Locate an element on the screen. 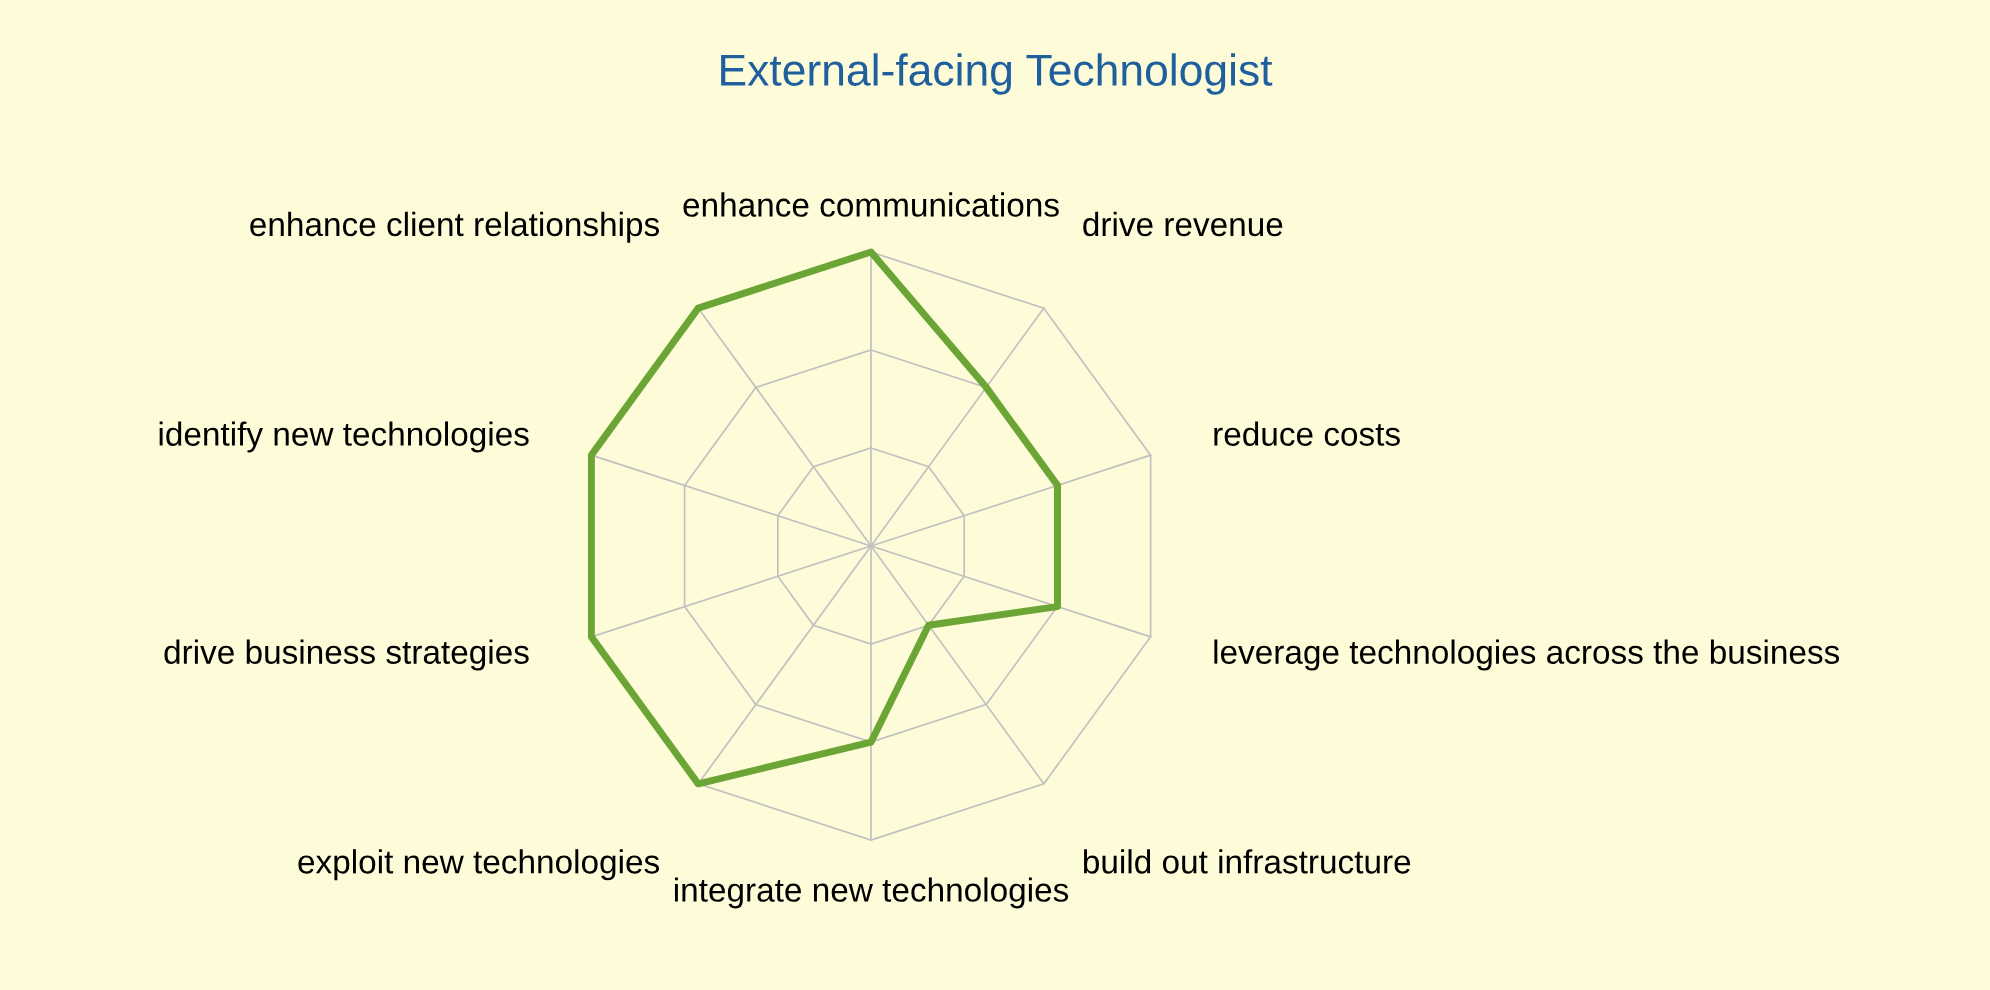  spoke-label: drive revenue is located at coordinates (1183, 224).